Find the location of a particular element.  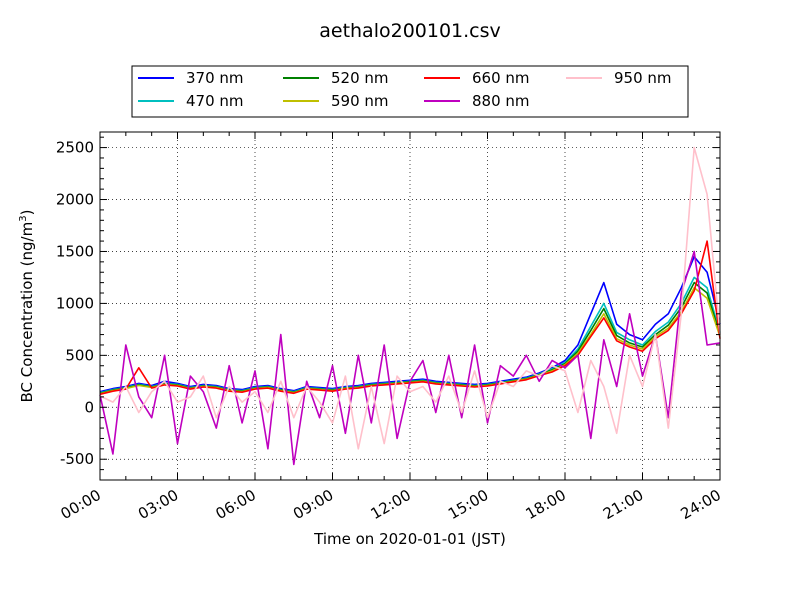

y-tick-label: 1000 is located at coordinates (75, 303).